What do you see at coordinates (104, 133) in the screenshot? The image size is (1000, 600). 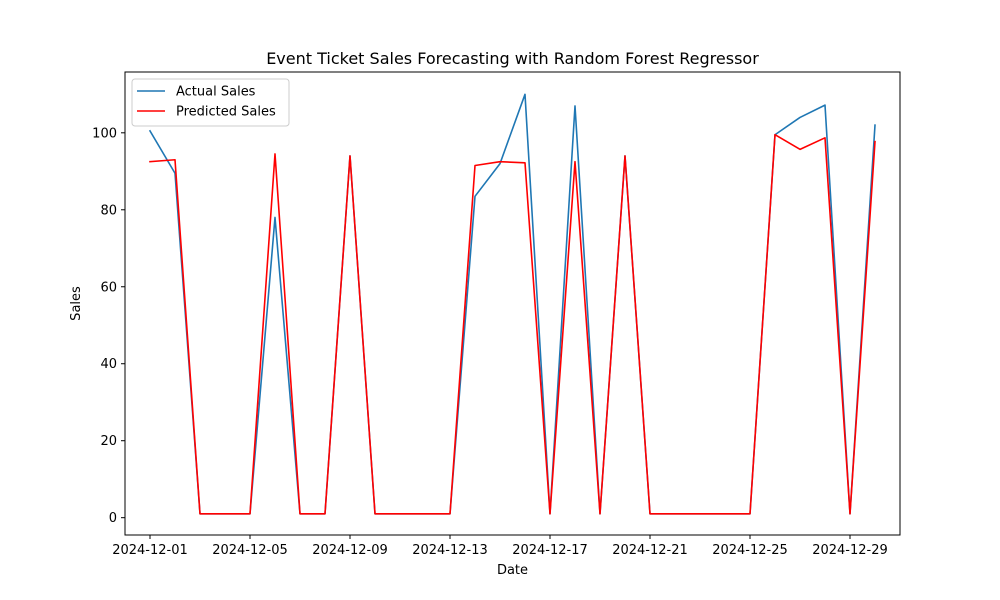 I see `y-tick-label: 100` at bounding box center [104, 133].